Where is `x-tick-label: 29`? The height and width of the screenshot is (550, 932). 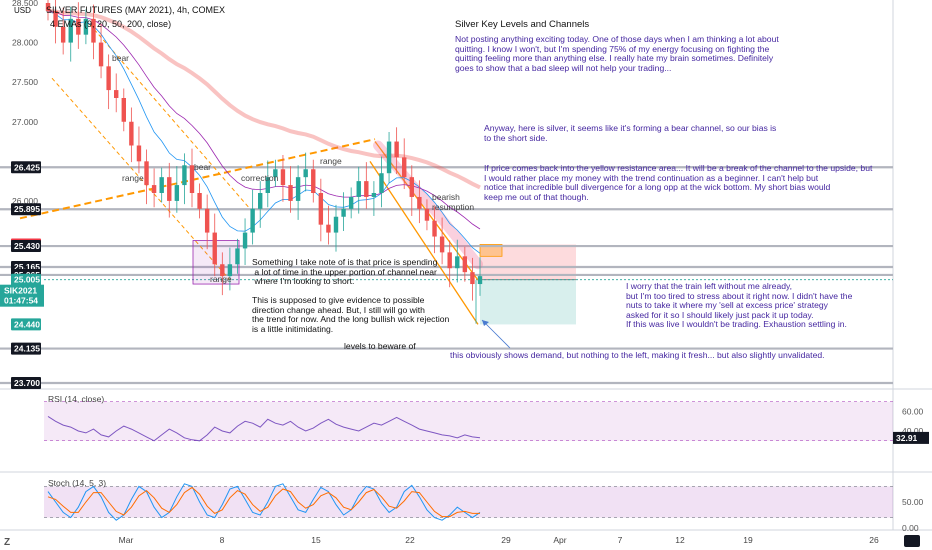 x-tick-label: 29 is located at coordinates (506, 540).